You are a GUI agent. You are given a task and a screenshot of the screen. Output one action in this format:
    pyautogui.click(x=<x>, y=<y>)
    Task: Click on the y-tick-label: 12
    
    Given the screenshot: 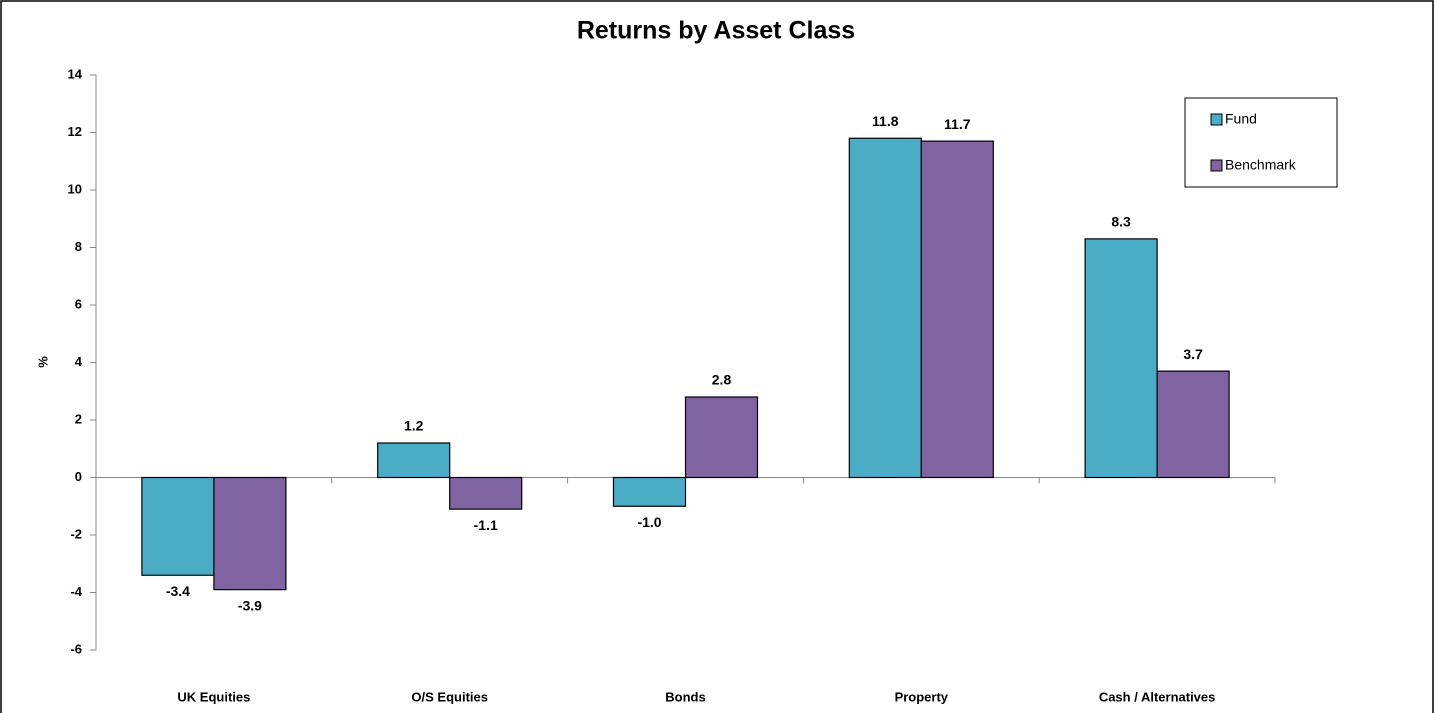 What is the action you would take?
    pyautogui.click(x=75, y=131)
    